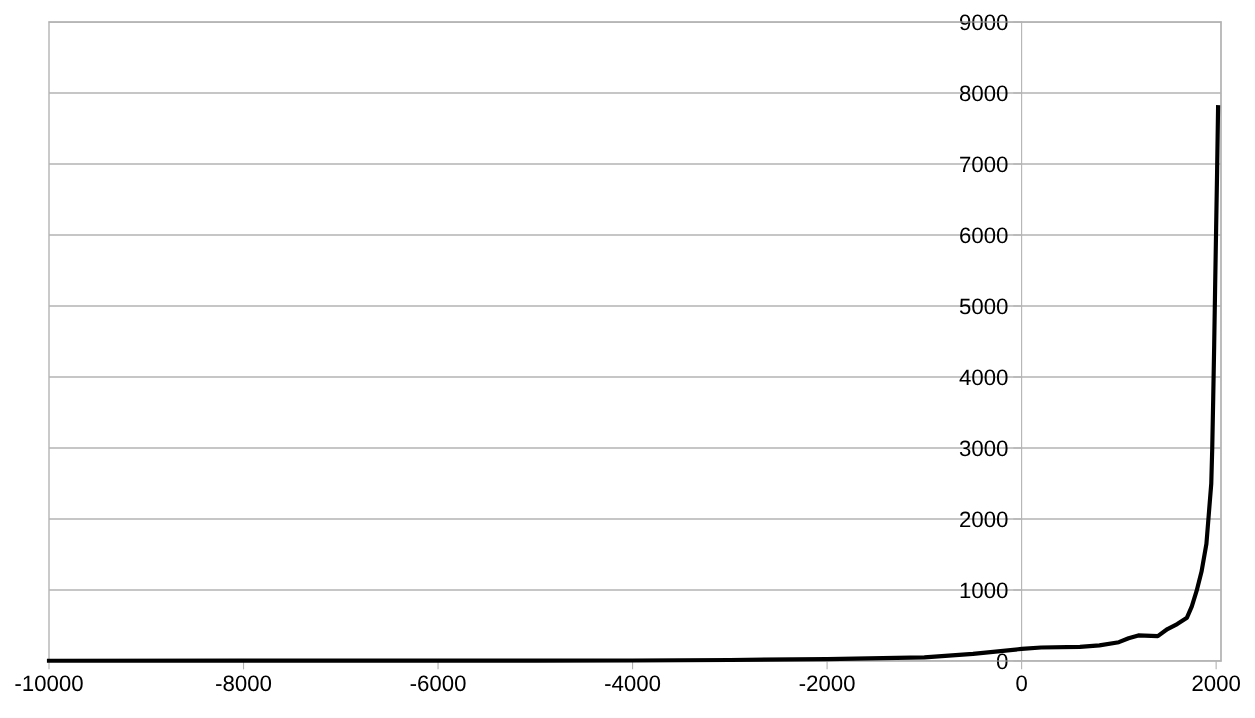  I want to click on y-tick-label: 9000, so click(984, 22).